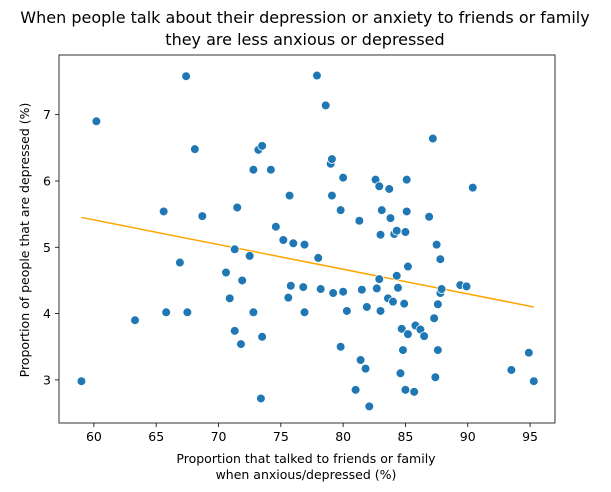 This screenshot has height=492, width=611. What do you see at coordinates (219, 436) in the screenshot?
I see `x-tick-label: 70` at bounding box center [219, 436].